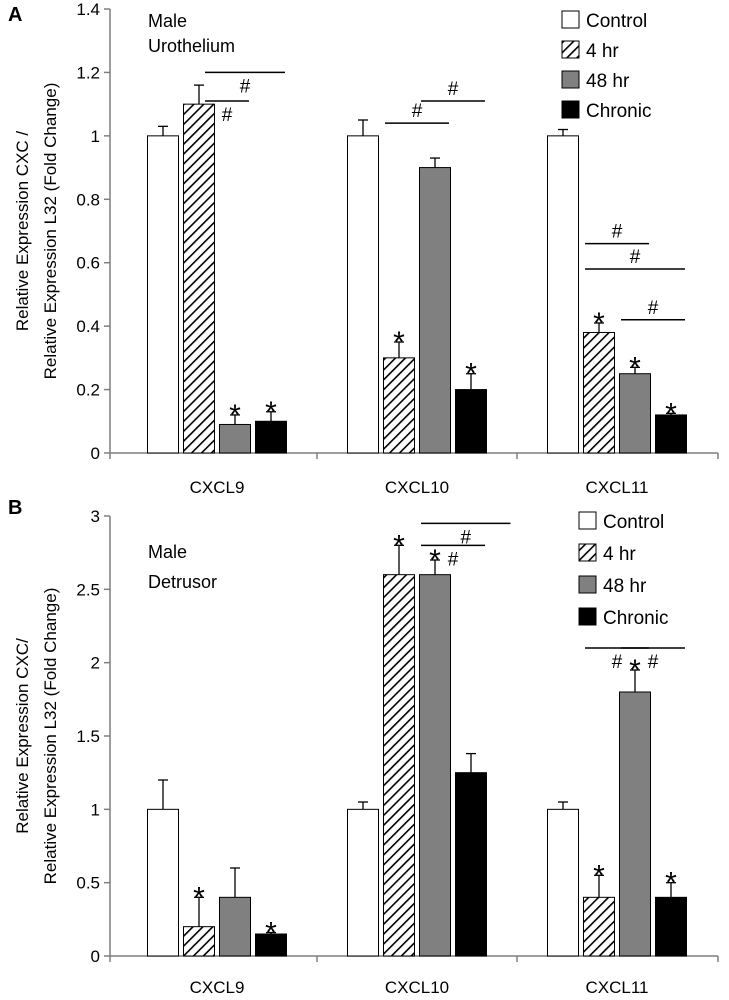 The image size is (729, 1000). I want to click on y-tick-label: 3, so click(95, 516).